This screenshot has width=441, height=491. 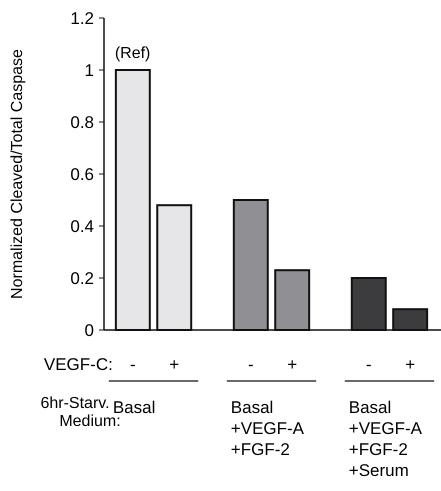 I want to click on y-tick-label: 1, so click(x=89, y=70).